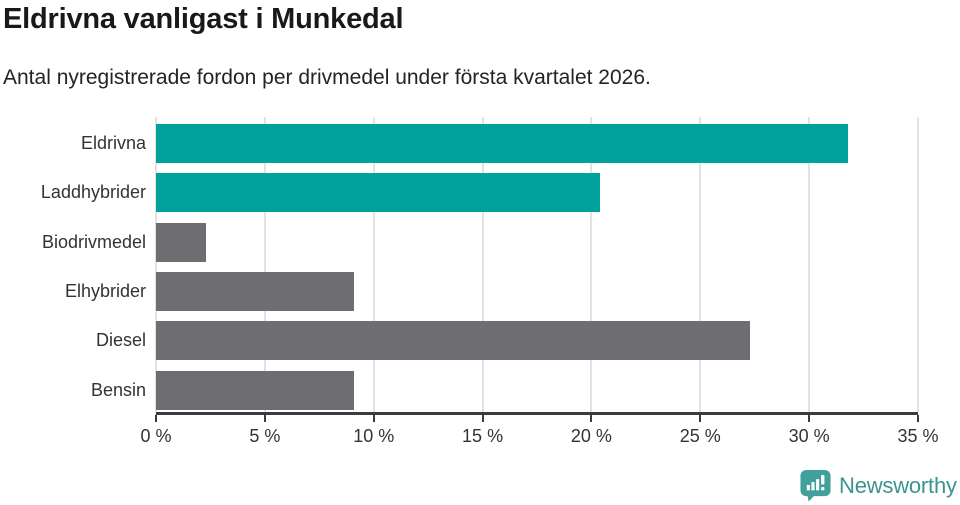 The height and width of the screenshot is (505, 960). Describe the element at coordinates (502, 143) in the screenshot. I see `bar-eldrivna` at that location.